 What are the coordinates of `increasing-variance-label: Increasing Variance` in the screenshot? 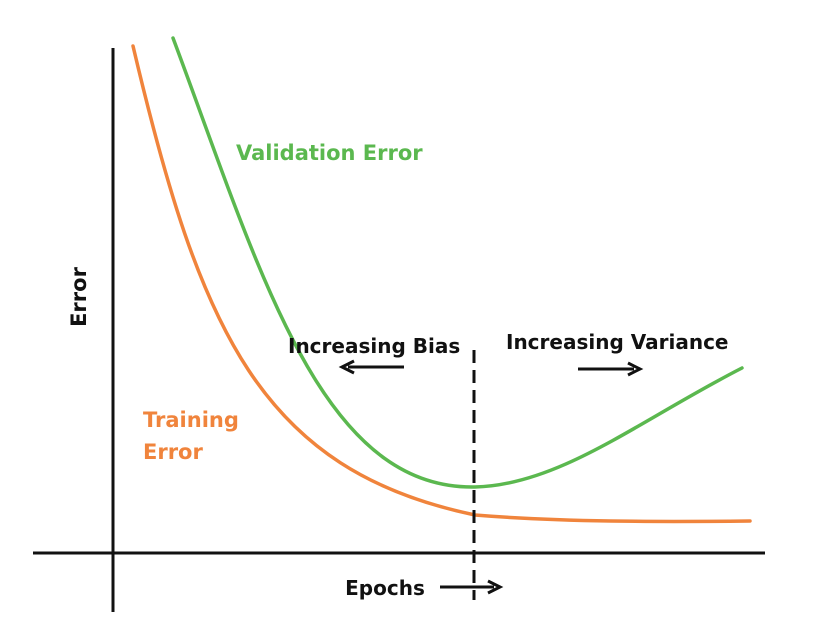 It's located at (617, 342).